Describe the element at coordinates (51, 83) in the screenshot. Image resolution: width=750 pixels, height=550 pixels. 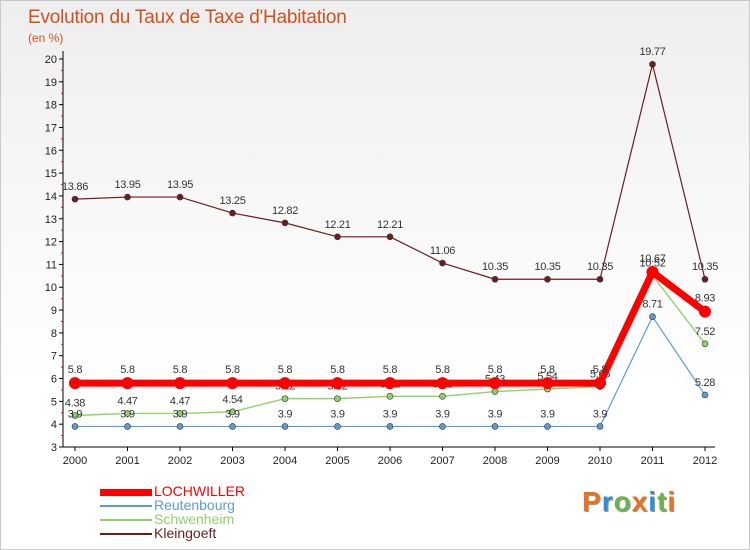
I see `y-tick-label: 19` at that location.